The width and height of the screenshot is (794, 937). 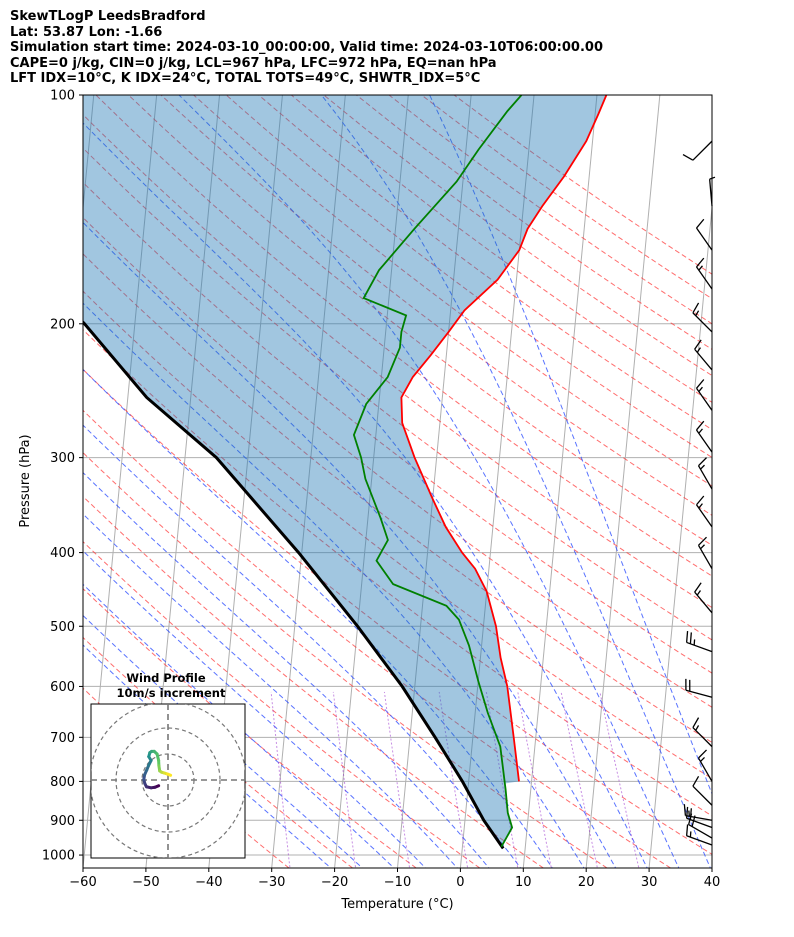 I want to click on mixing-ratio-lines, so click(x=455, y=779).